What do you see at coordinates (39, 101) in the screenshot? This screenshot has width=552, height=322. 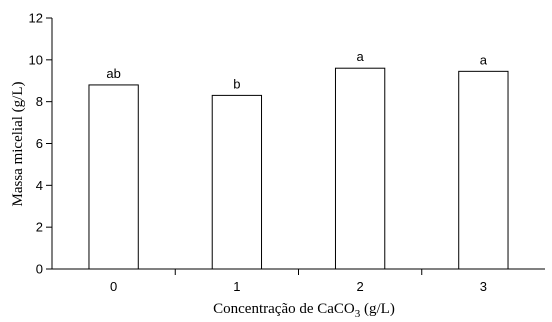 I see `y-tick-label-8: 8` at bounding box center [39, 101].